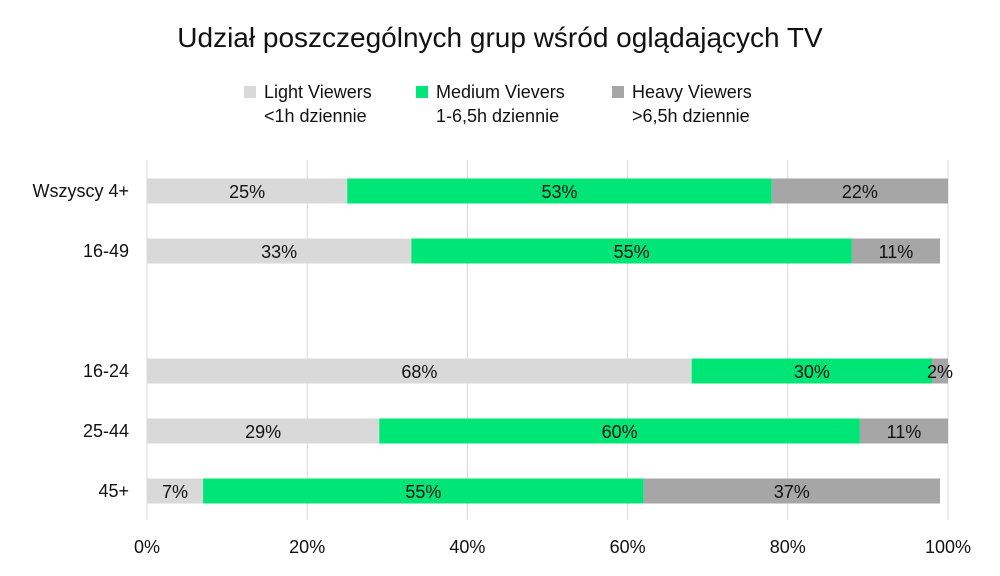 This screenshot has height=576, width=1000. What do you see at coordinates (498, 116) in the screenshot?
I see `legend-sublabel-medium: 1-6,5h dziennie` at bounding box center [498, 116].